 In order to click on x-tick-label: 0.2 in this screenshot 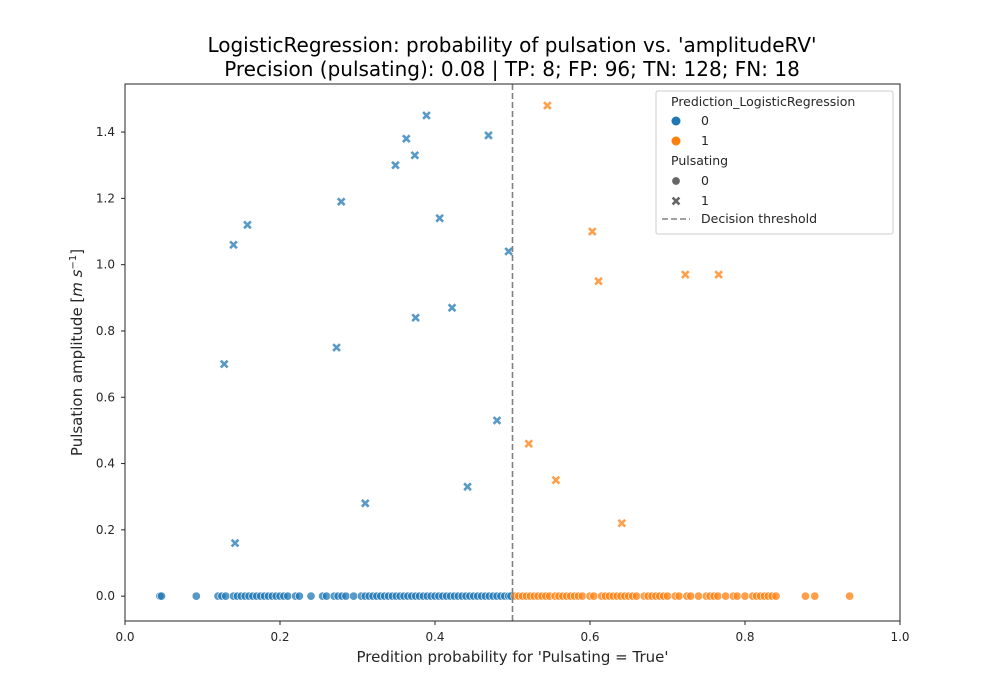, I will do `click(279, 637)`.